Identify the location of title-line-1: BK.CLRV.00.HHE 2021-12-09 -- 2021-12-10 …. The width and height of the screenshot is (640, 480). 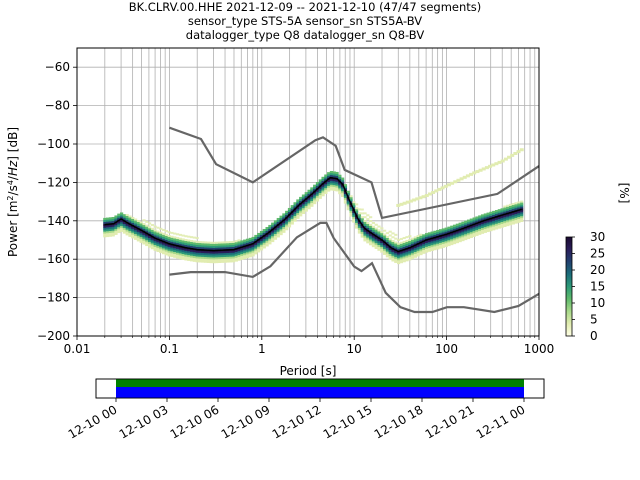
(305, 7).